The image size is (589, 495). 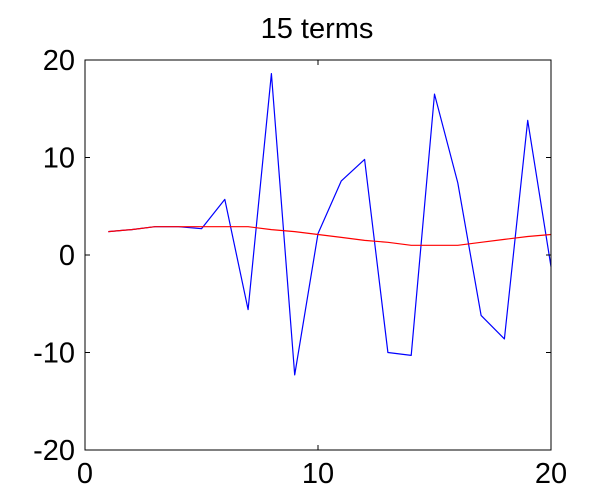 I want to click on x-tick-label: 10, so click(x=318, y=474).